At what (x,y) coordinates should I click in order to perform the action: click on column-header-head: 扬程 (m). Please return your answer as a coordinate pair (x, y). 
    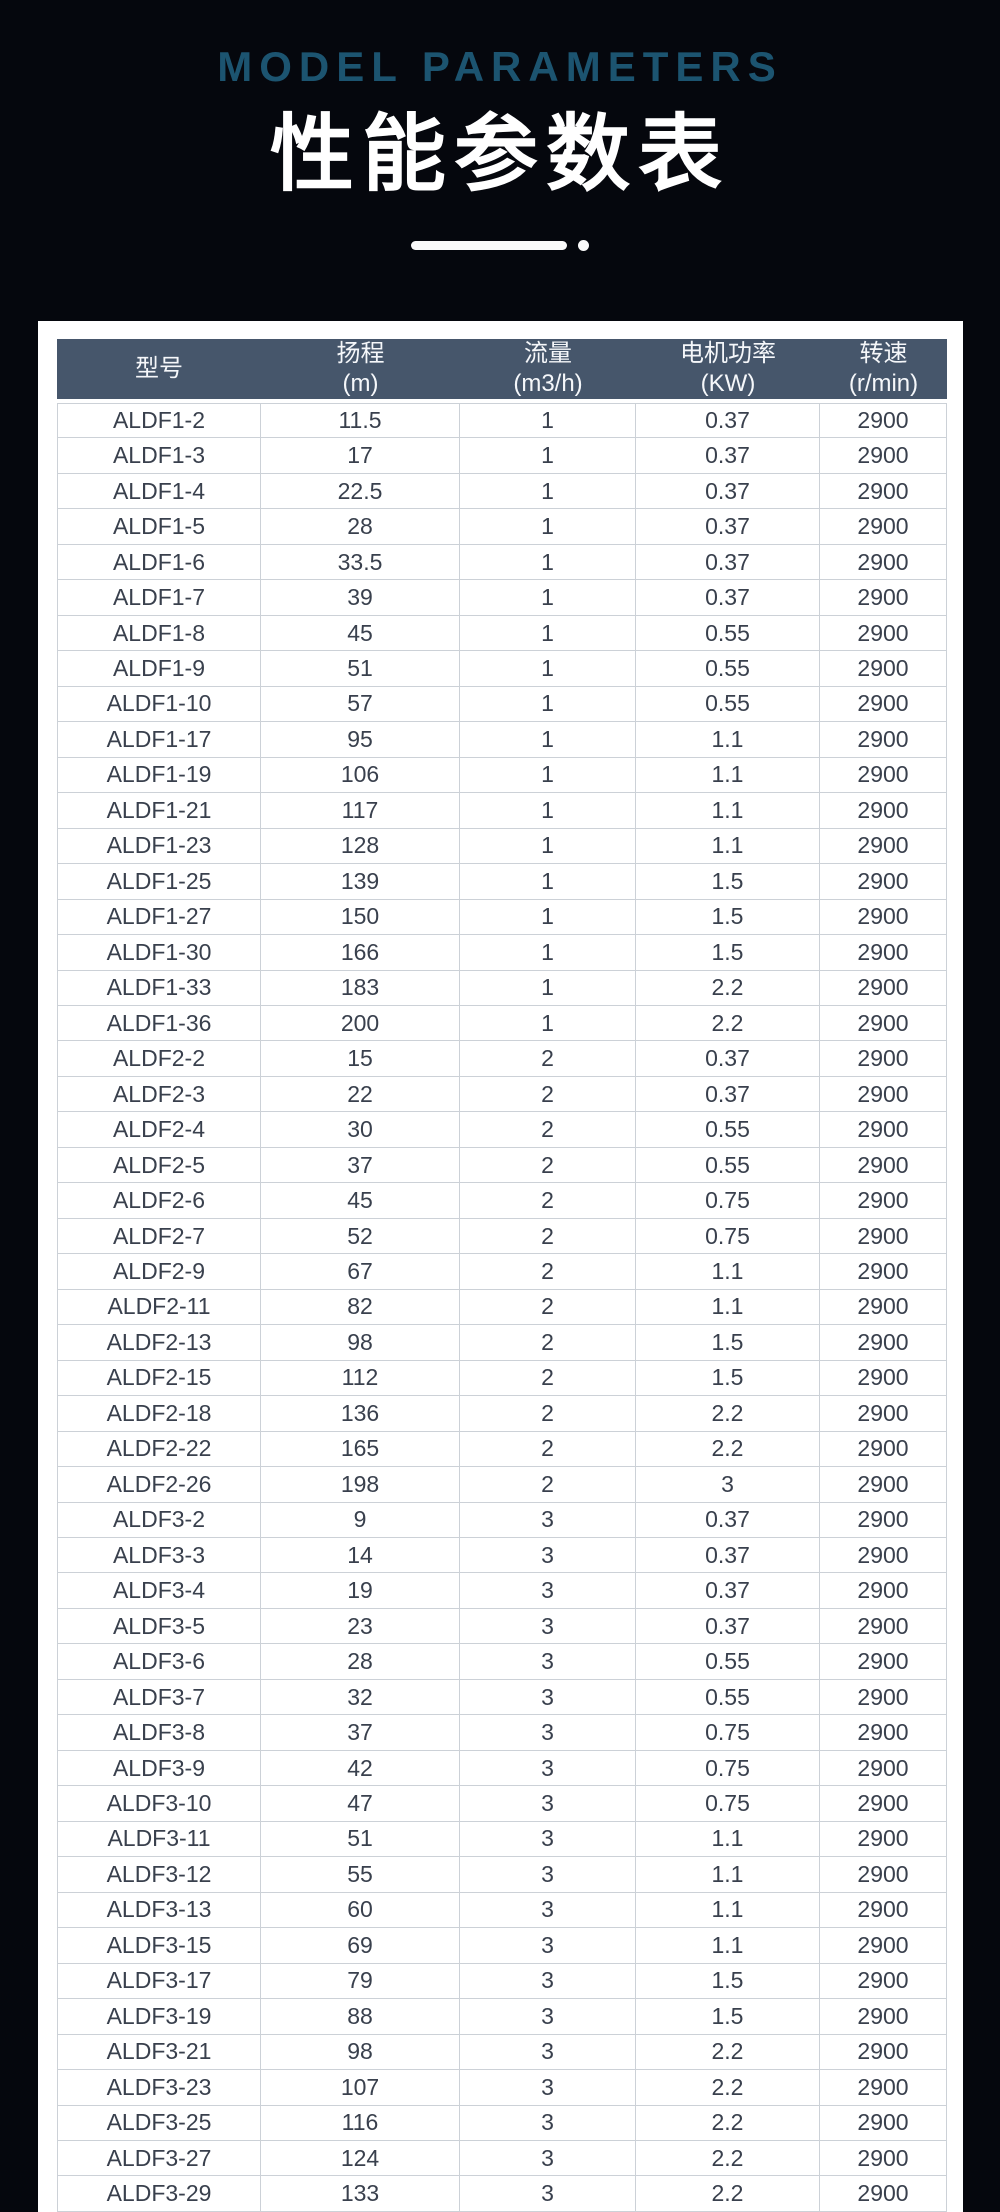
    Looking at the image, I should click on (360, 371).